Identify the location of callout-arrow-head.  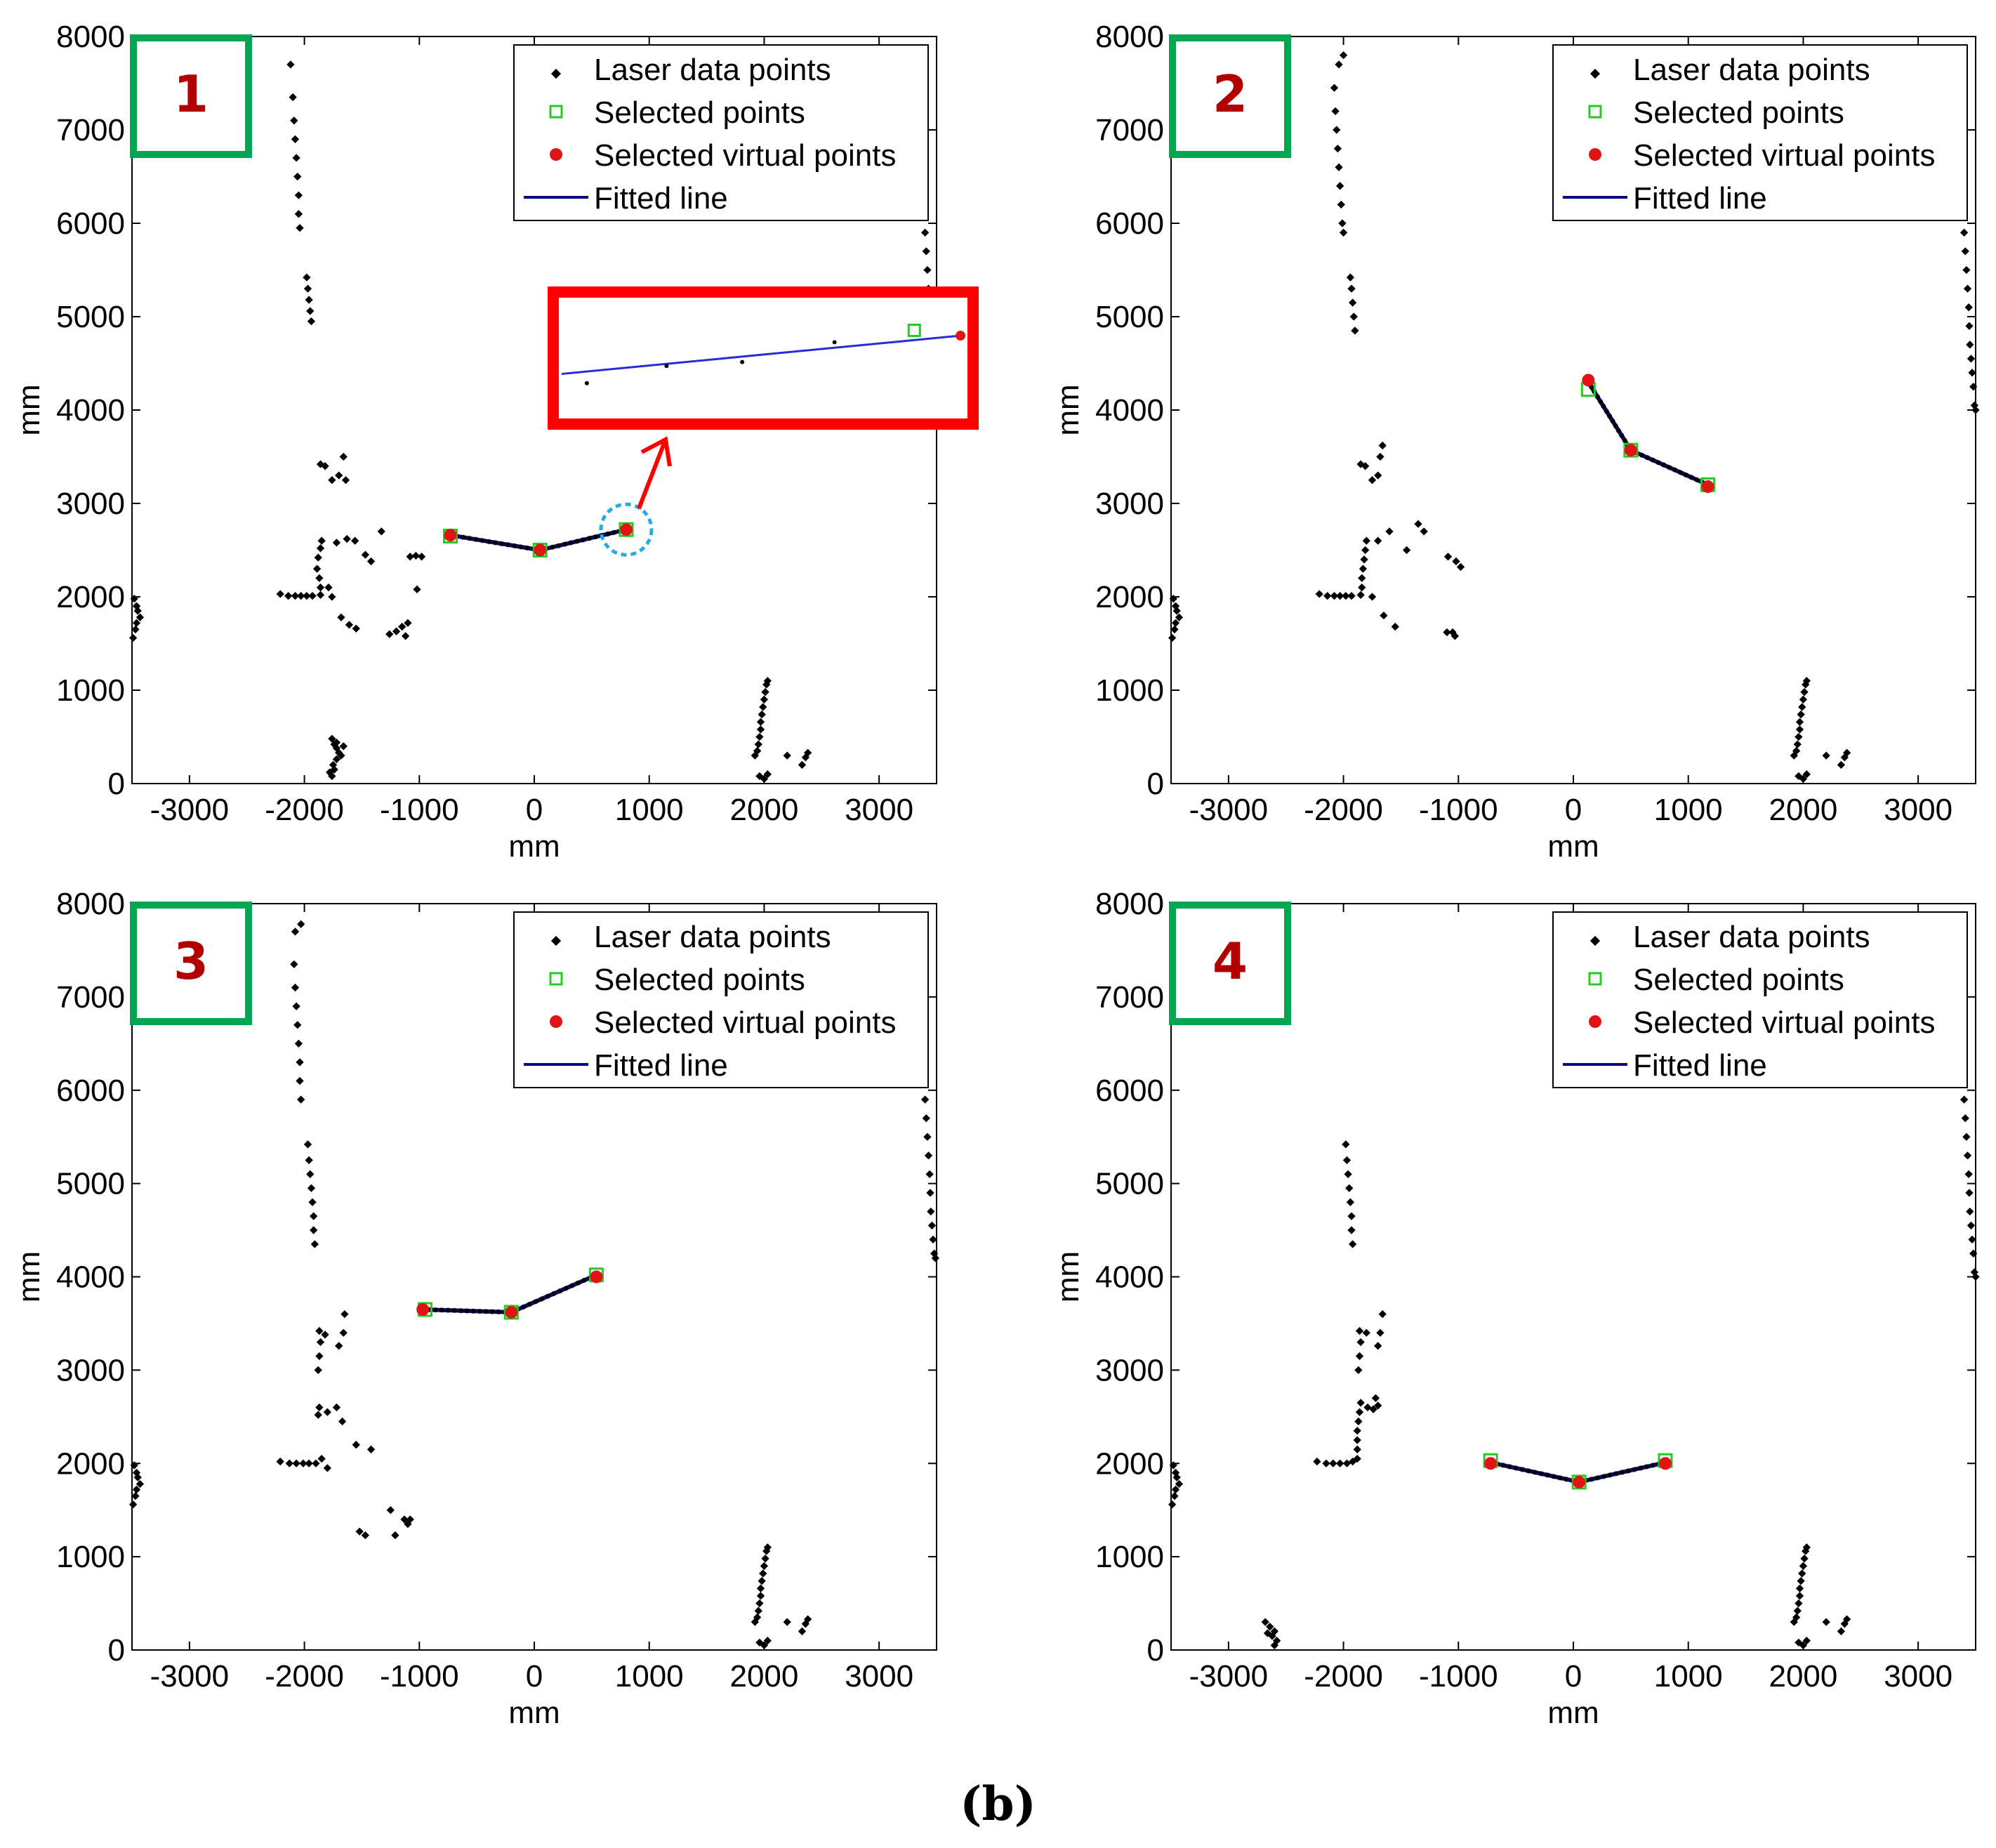
(656, 452).